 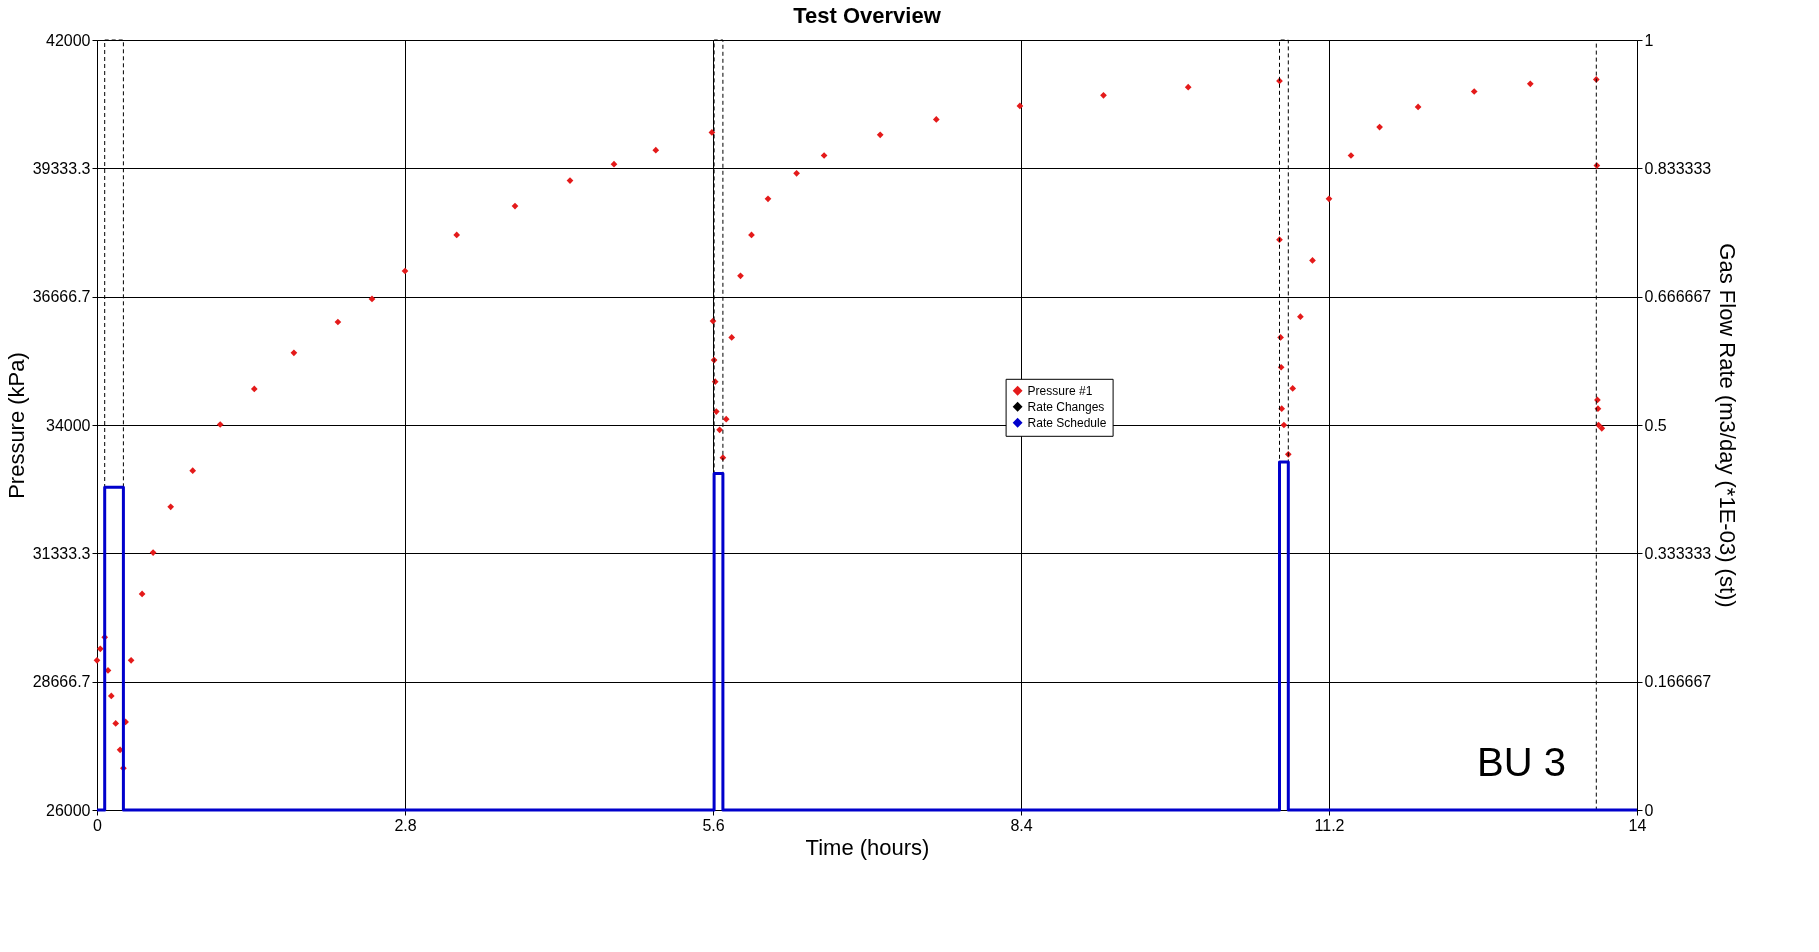 What do you see at coordinates (1649, 810) in the screenshot?
I see `y2-tick-label: 0` at bounding box center [1649, 810].